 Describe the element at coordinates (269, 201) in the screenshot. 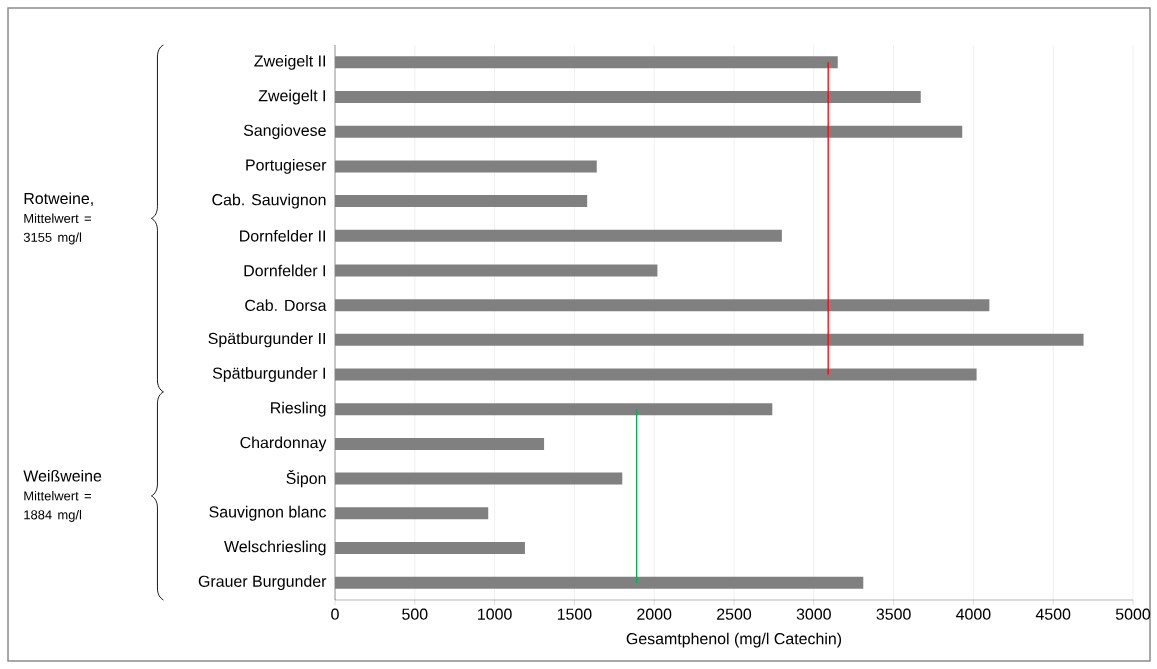

I see `y-tick-label: Cab. Sauvignon` at that location.